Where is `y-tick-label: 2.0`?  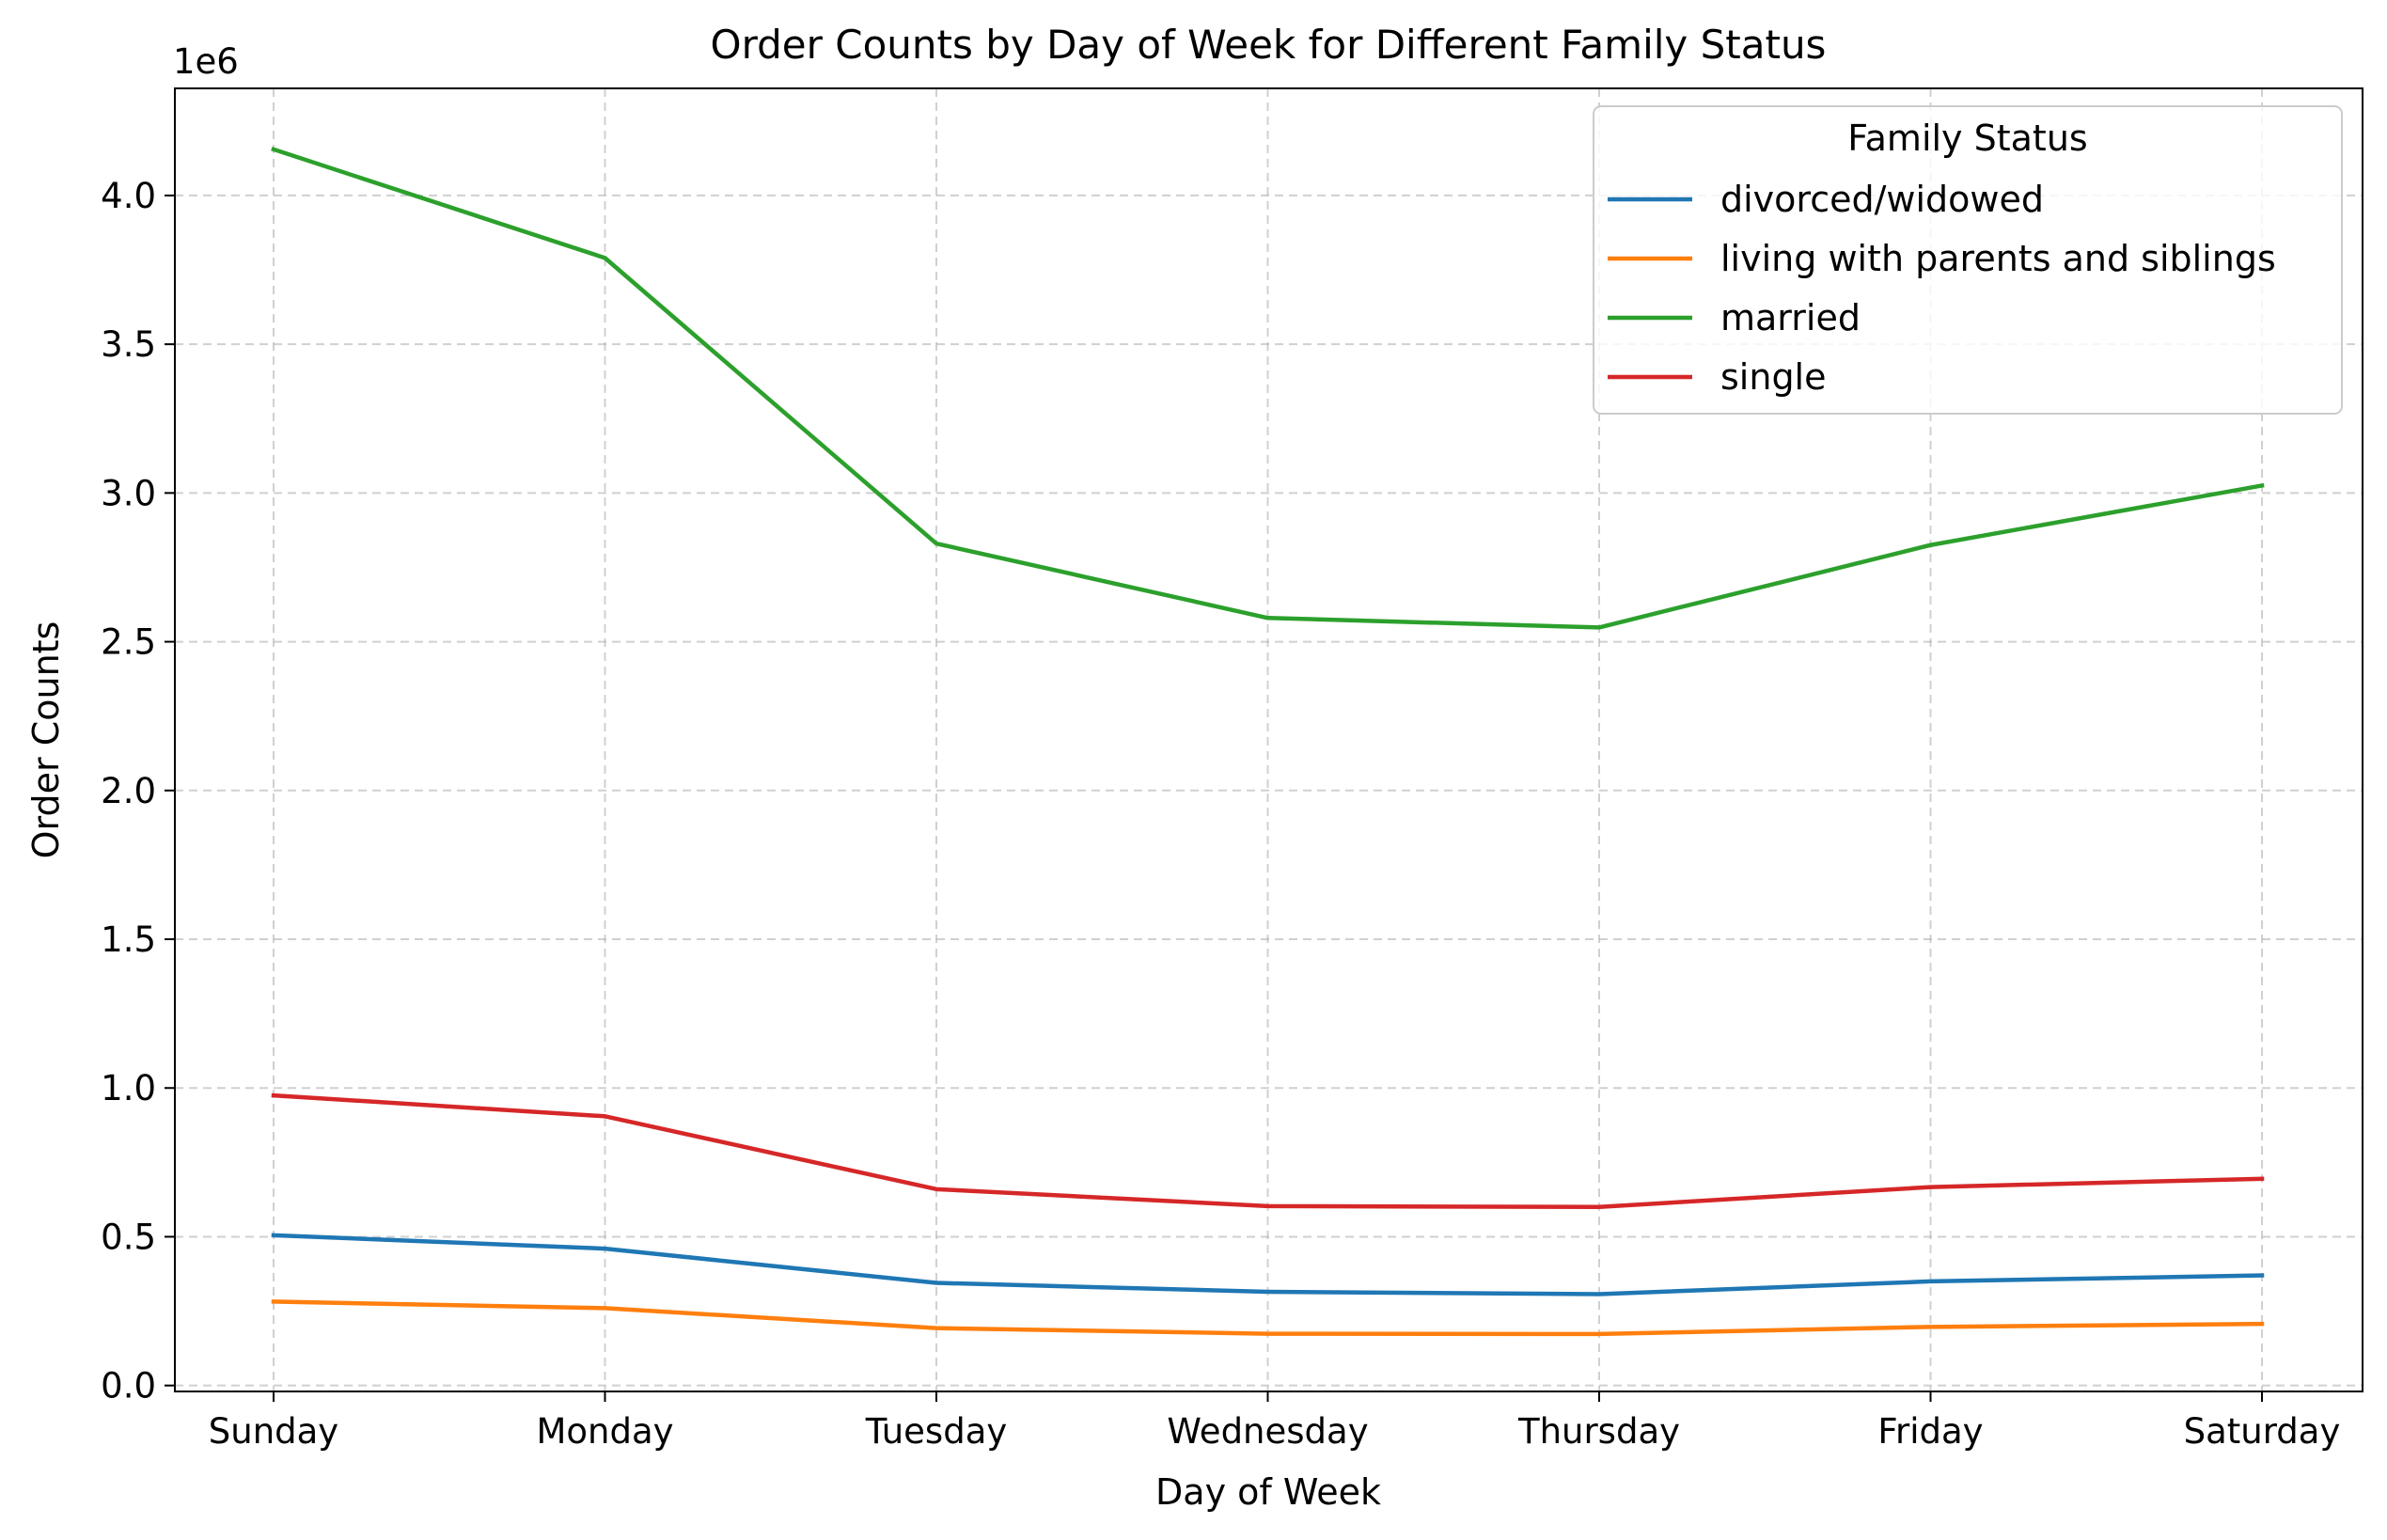 y-tick-label: 2.0 is located at coordinates (128, 791).